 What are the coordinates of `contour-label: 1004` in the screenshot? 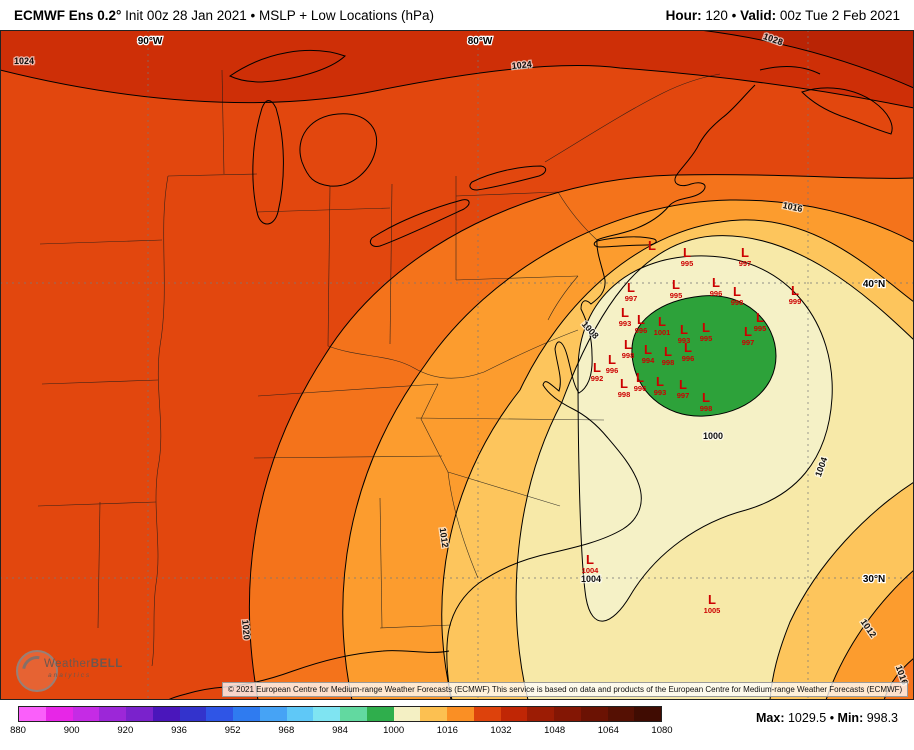 It's located at (591, 579).